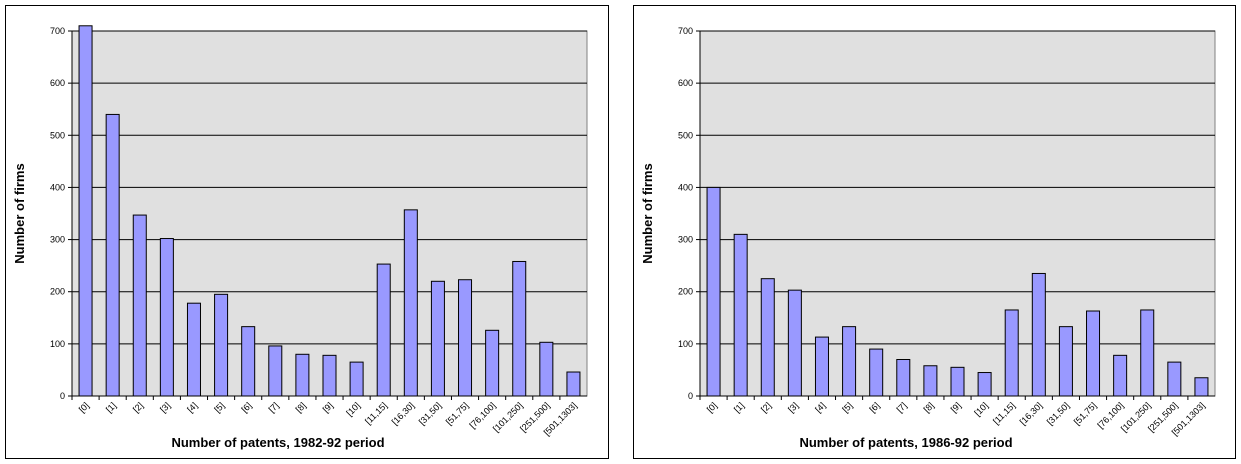 The width and height of the screenshot is (1241, 464). What do you see at coordinates (277, 442) in the screenshot?
I see `x-axis-title: Number of patents, 1982-92 period` at bounding box center [277, 442].